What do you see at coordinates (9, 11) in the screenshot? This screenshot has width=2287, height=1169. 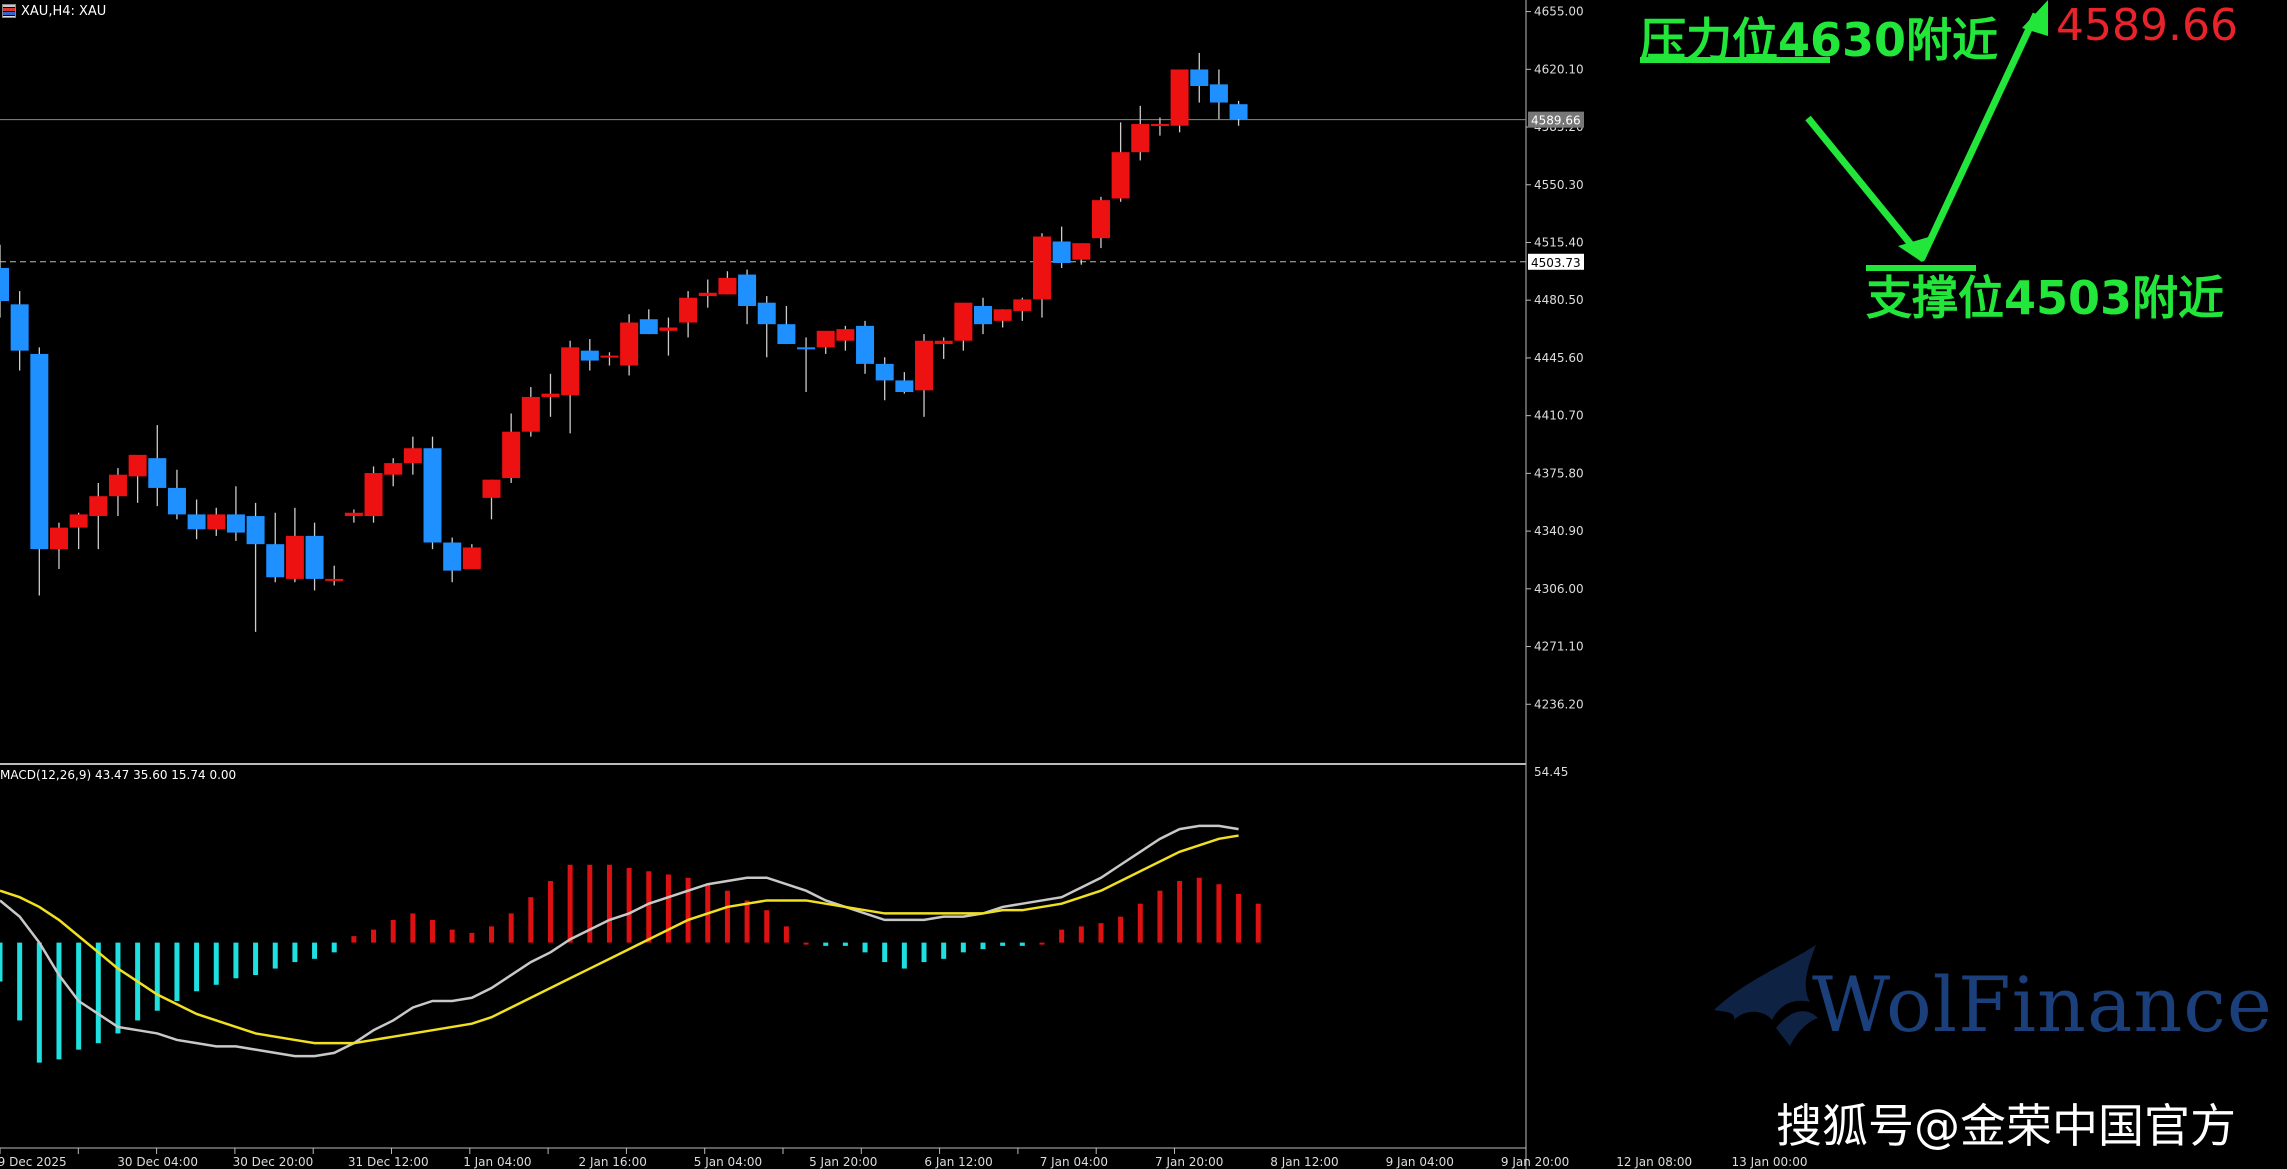 I see `symbol-menu-icon` at bounding box center [9, 11].